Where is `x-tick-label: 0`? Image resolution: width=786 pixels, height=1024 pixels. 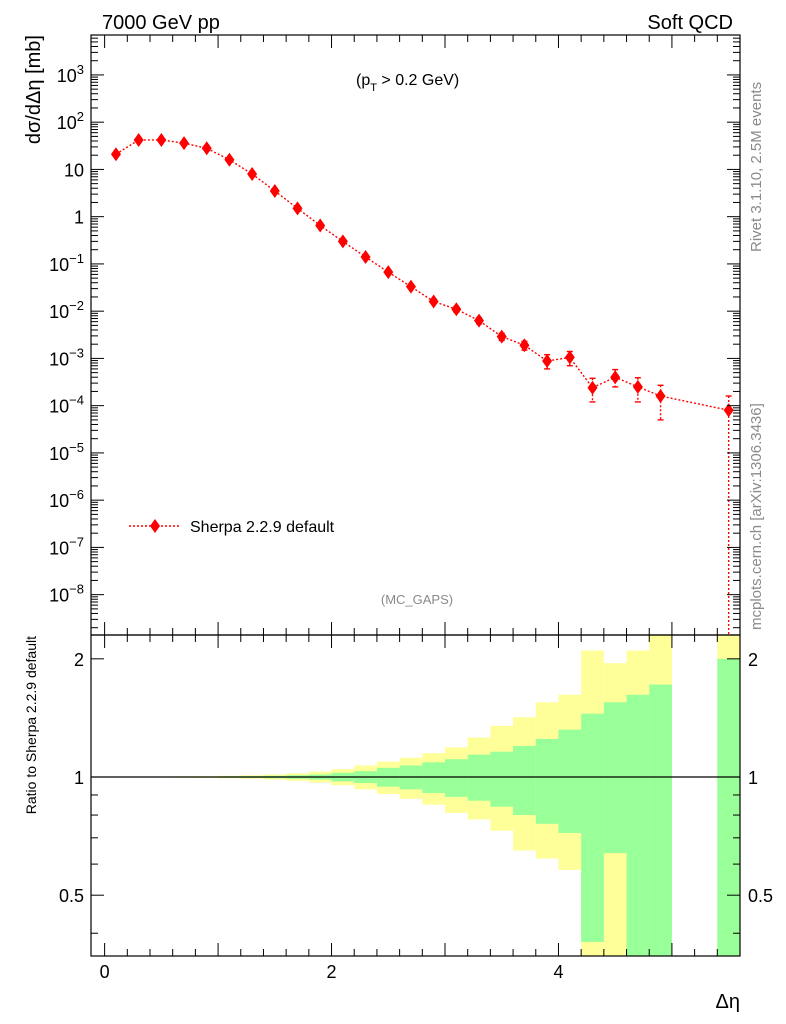 x-tick-label: 0 is located at coordinates (105, 972).